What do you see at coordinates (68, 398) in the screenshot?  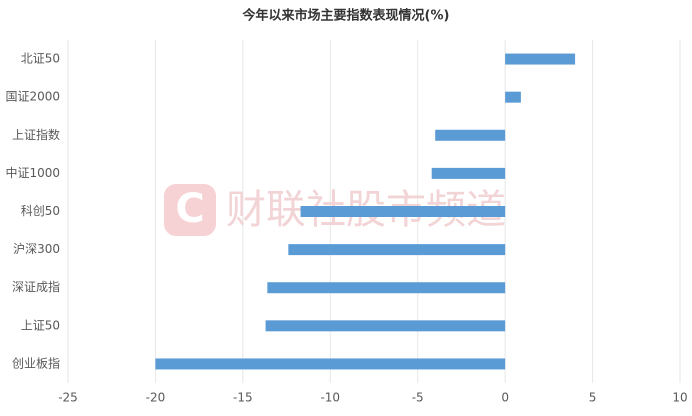 I see `x-tick-label: -25` at bounding box center [68, 398].